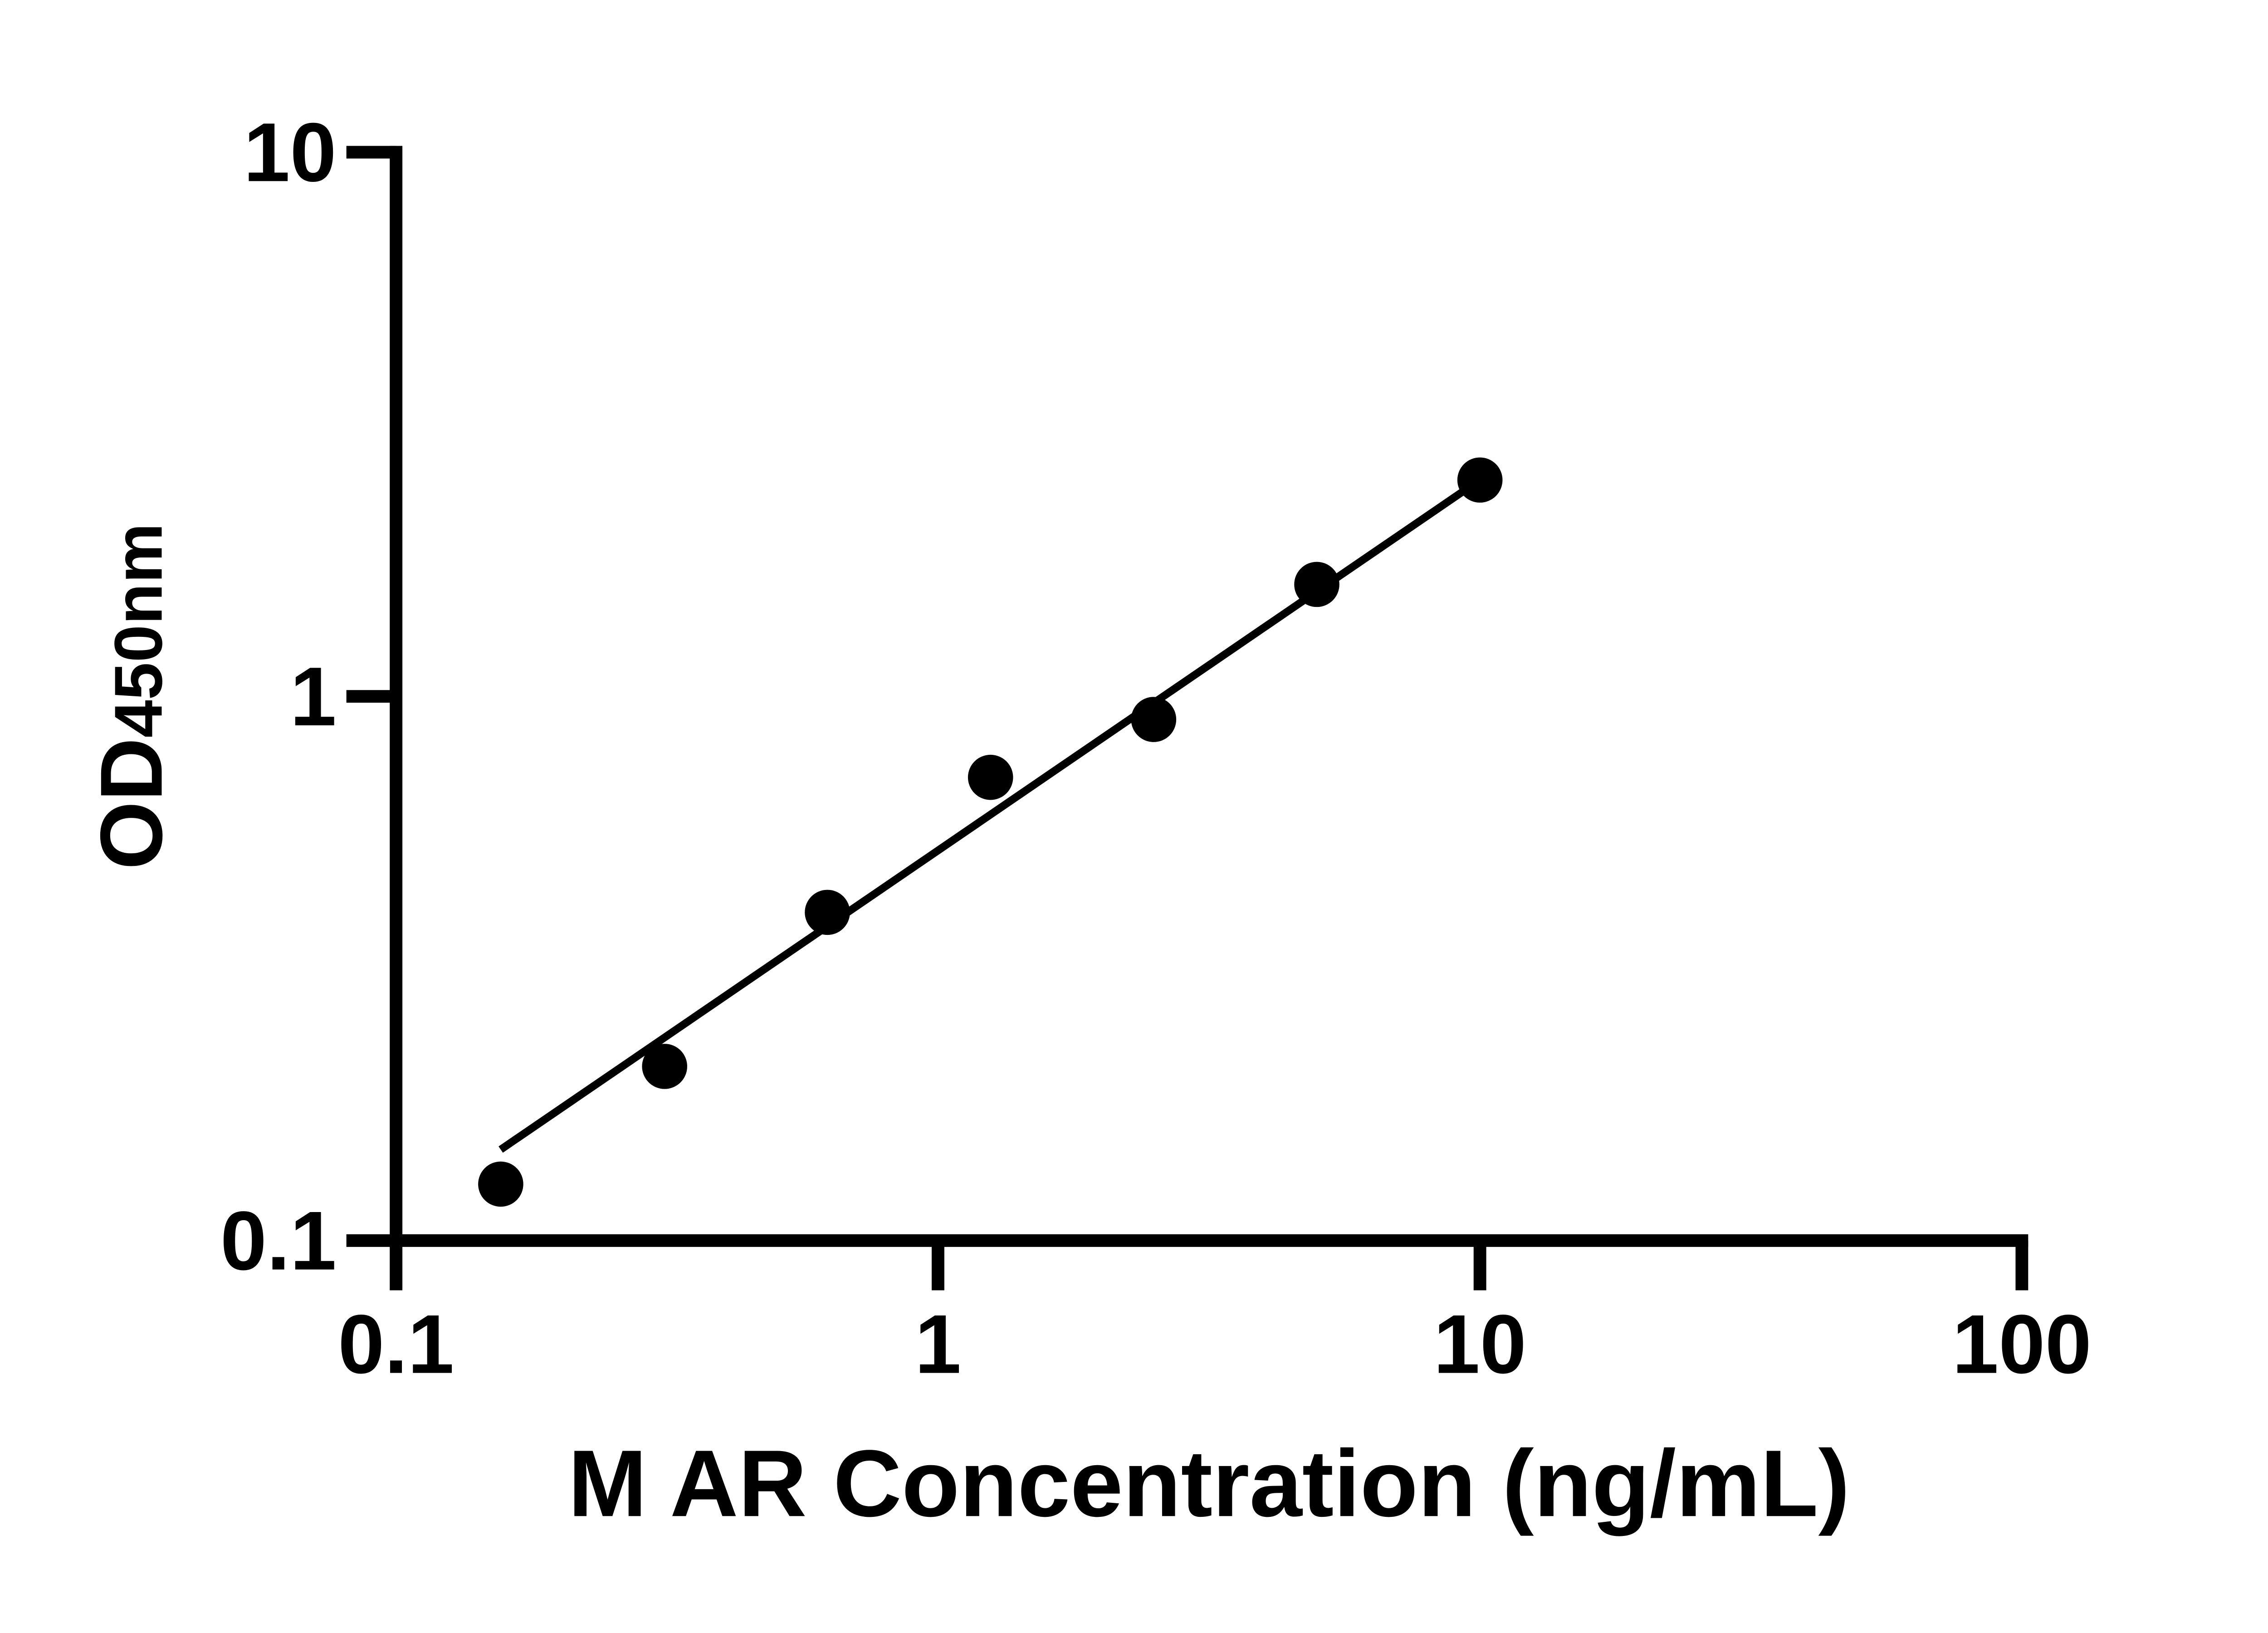 The height and width of the screenshot is (1633, 2268). I want to click on y-tick-label: 10, so click(291, 152).